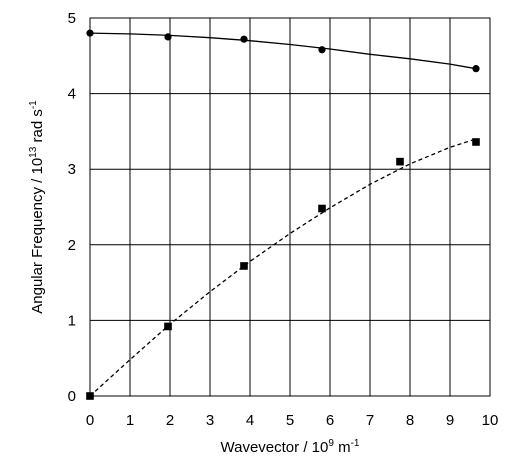 Image resolution: width=527 pixels, height=474 pixels. Describe the element at coordinates (72, 18) in the screenshot. I see `y-tick-label: 5` at that location.